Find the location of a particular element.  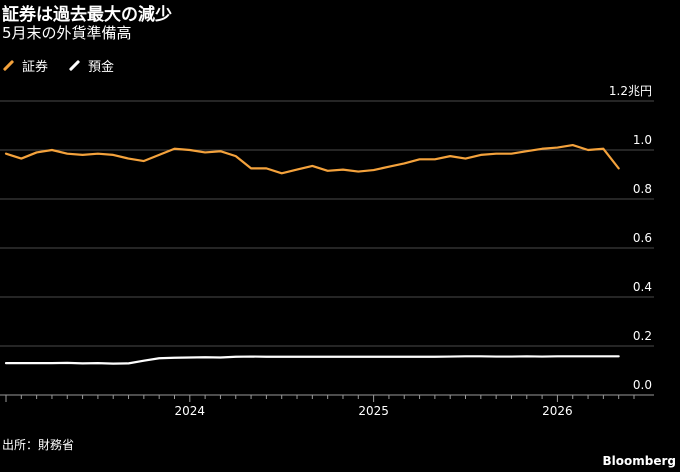

bloomberg-logo: Bloomberg is located at coordinates (639, 461).